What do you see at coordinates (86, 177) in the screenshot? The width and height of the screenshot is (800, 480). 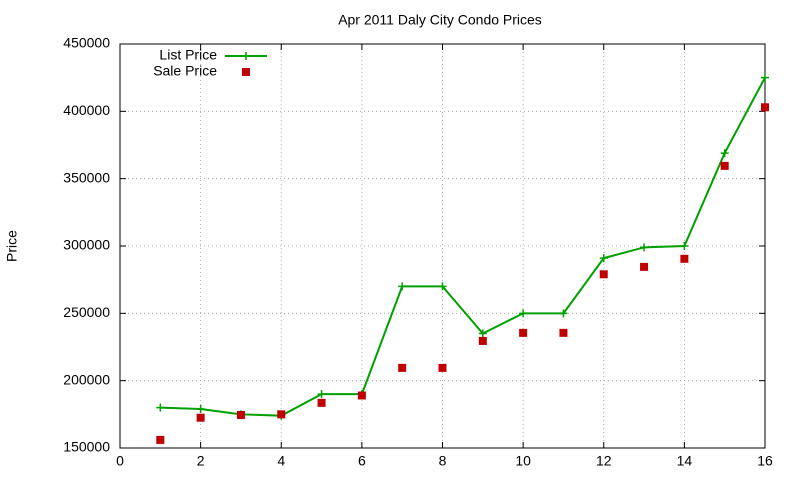 I see `y-tick-label: 350000` at bounding box center [86, 177].